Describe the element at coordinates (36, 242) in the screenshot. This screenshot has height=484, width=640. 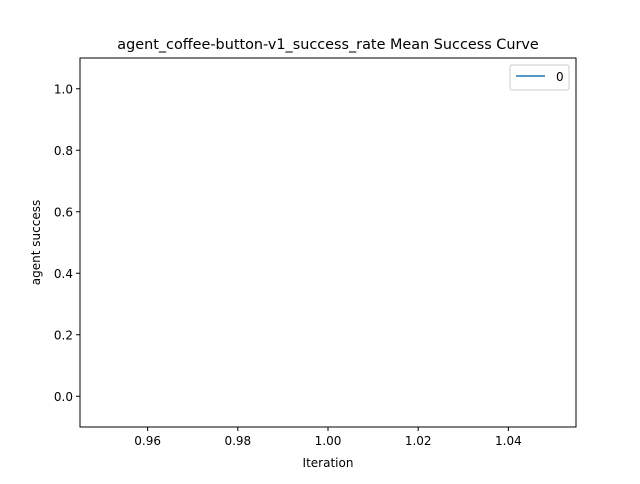
I see `y-axis-label: agent success` at that location.